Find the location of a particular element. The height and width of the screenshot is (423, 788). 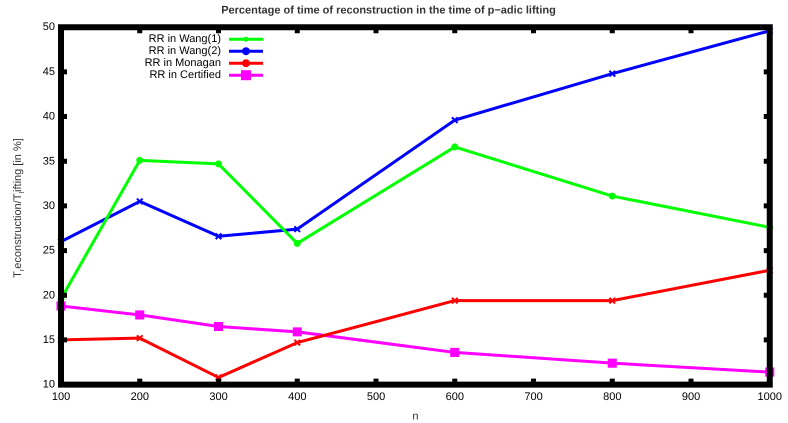

x-tick-label: 900 is located at coordinates (691, 397).